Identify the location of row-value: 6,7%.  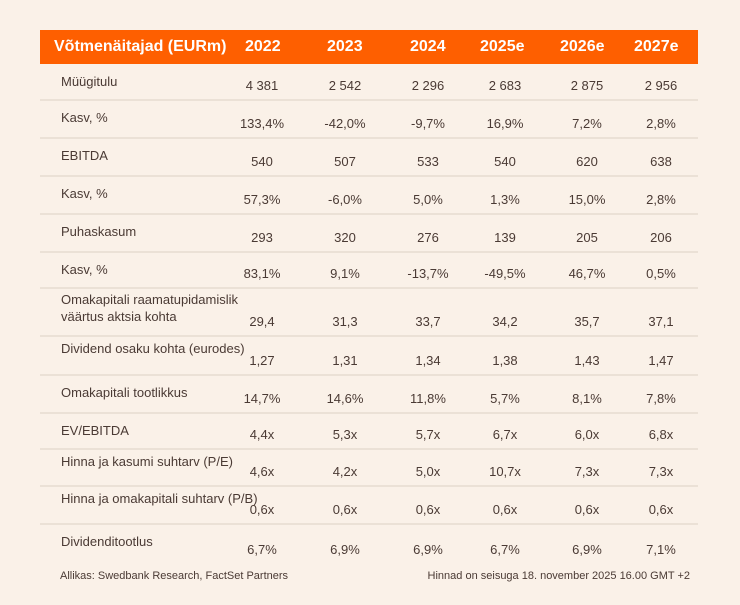
(262, 549).